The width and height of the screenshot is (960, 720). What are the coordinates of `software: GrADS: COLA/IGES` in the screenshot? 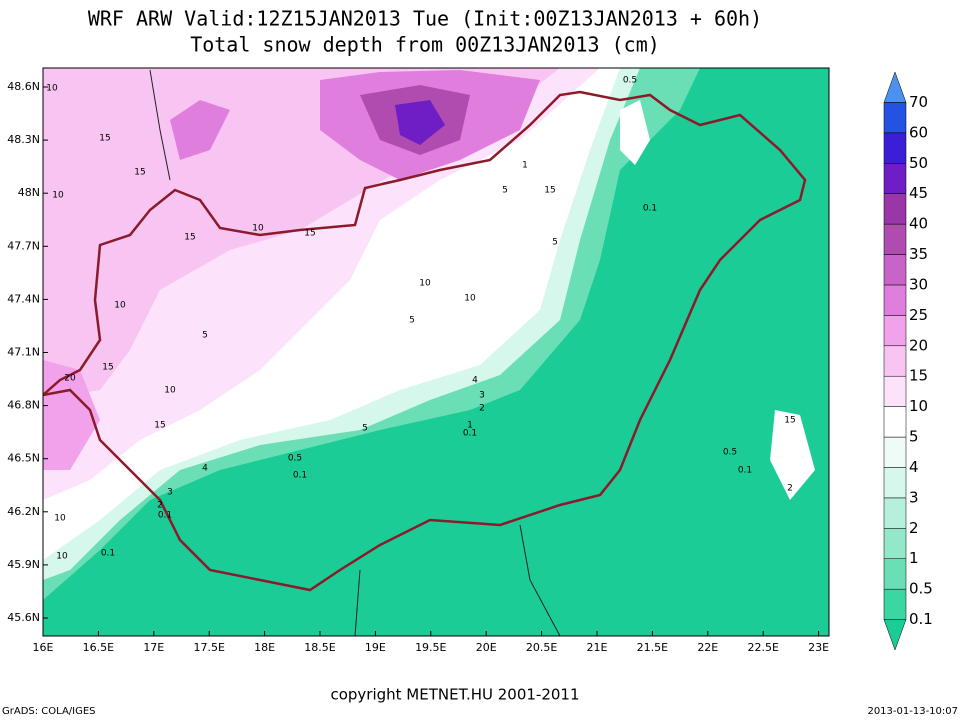 It's located at (49, 711).